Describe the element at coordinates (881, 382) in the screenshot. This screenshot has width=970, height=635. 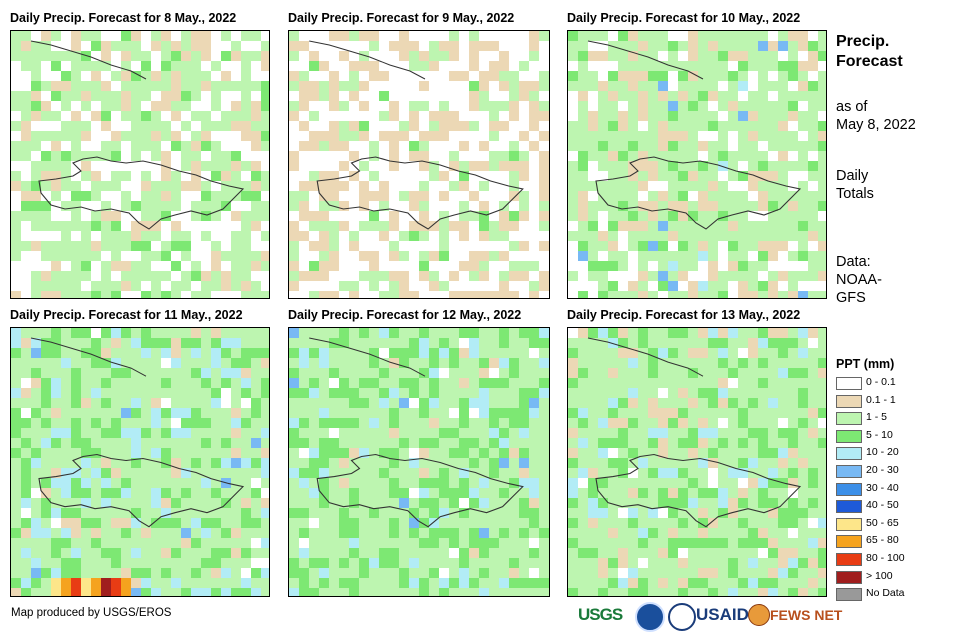
I see `legend-label: 0 - 0.1` at that location.